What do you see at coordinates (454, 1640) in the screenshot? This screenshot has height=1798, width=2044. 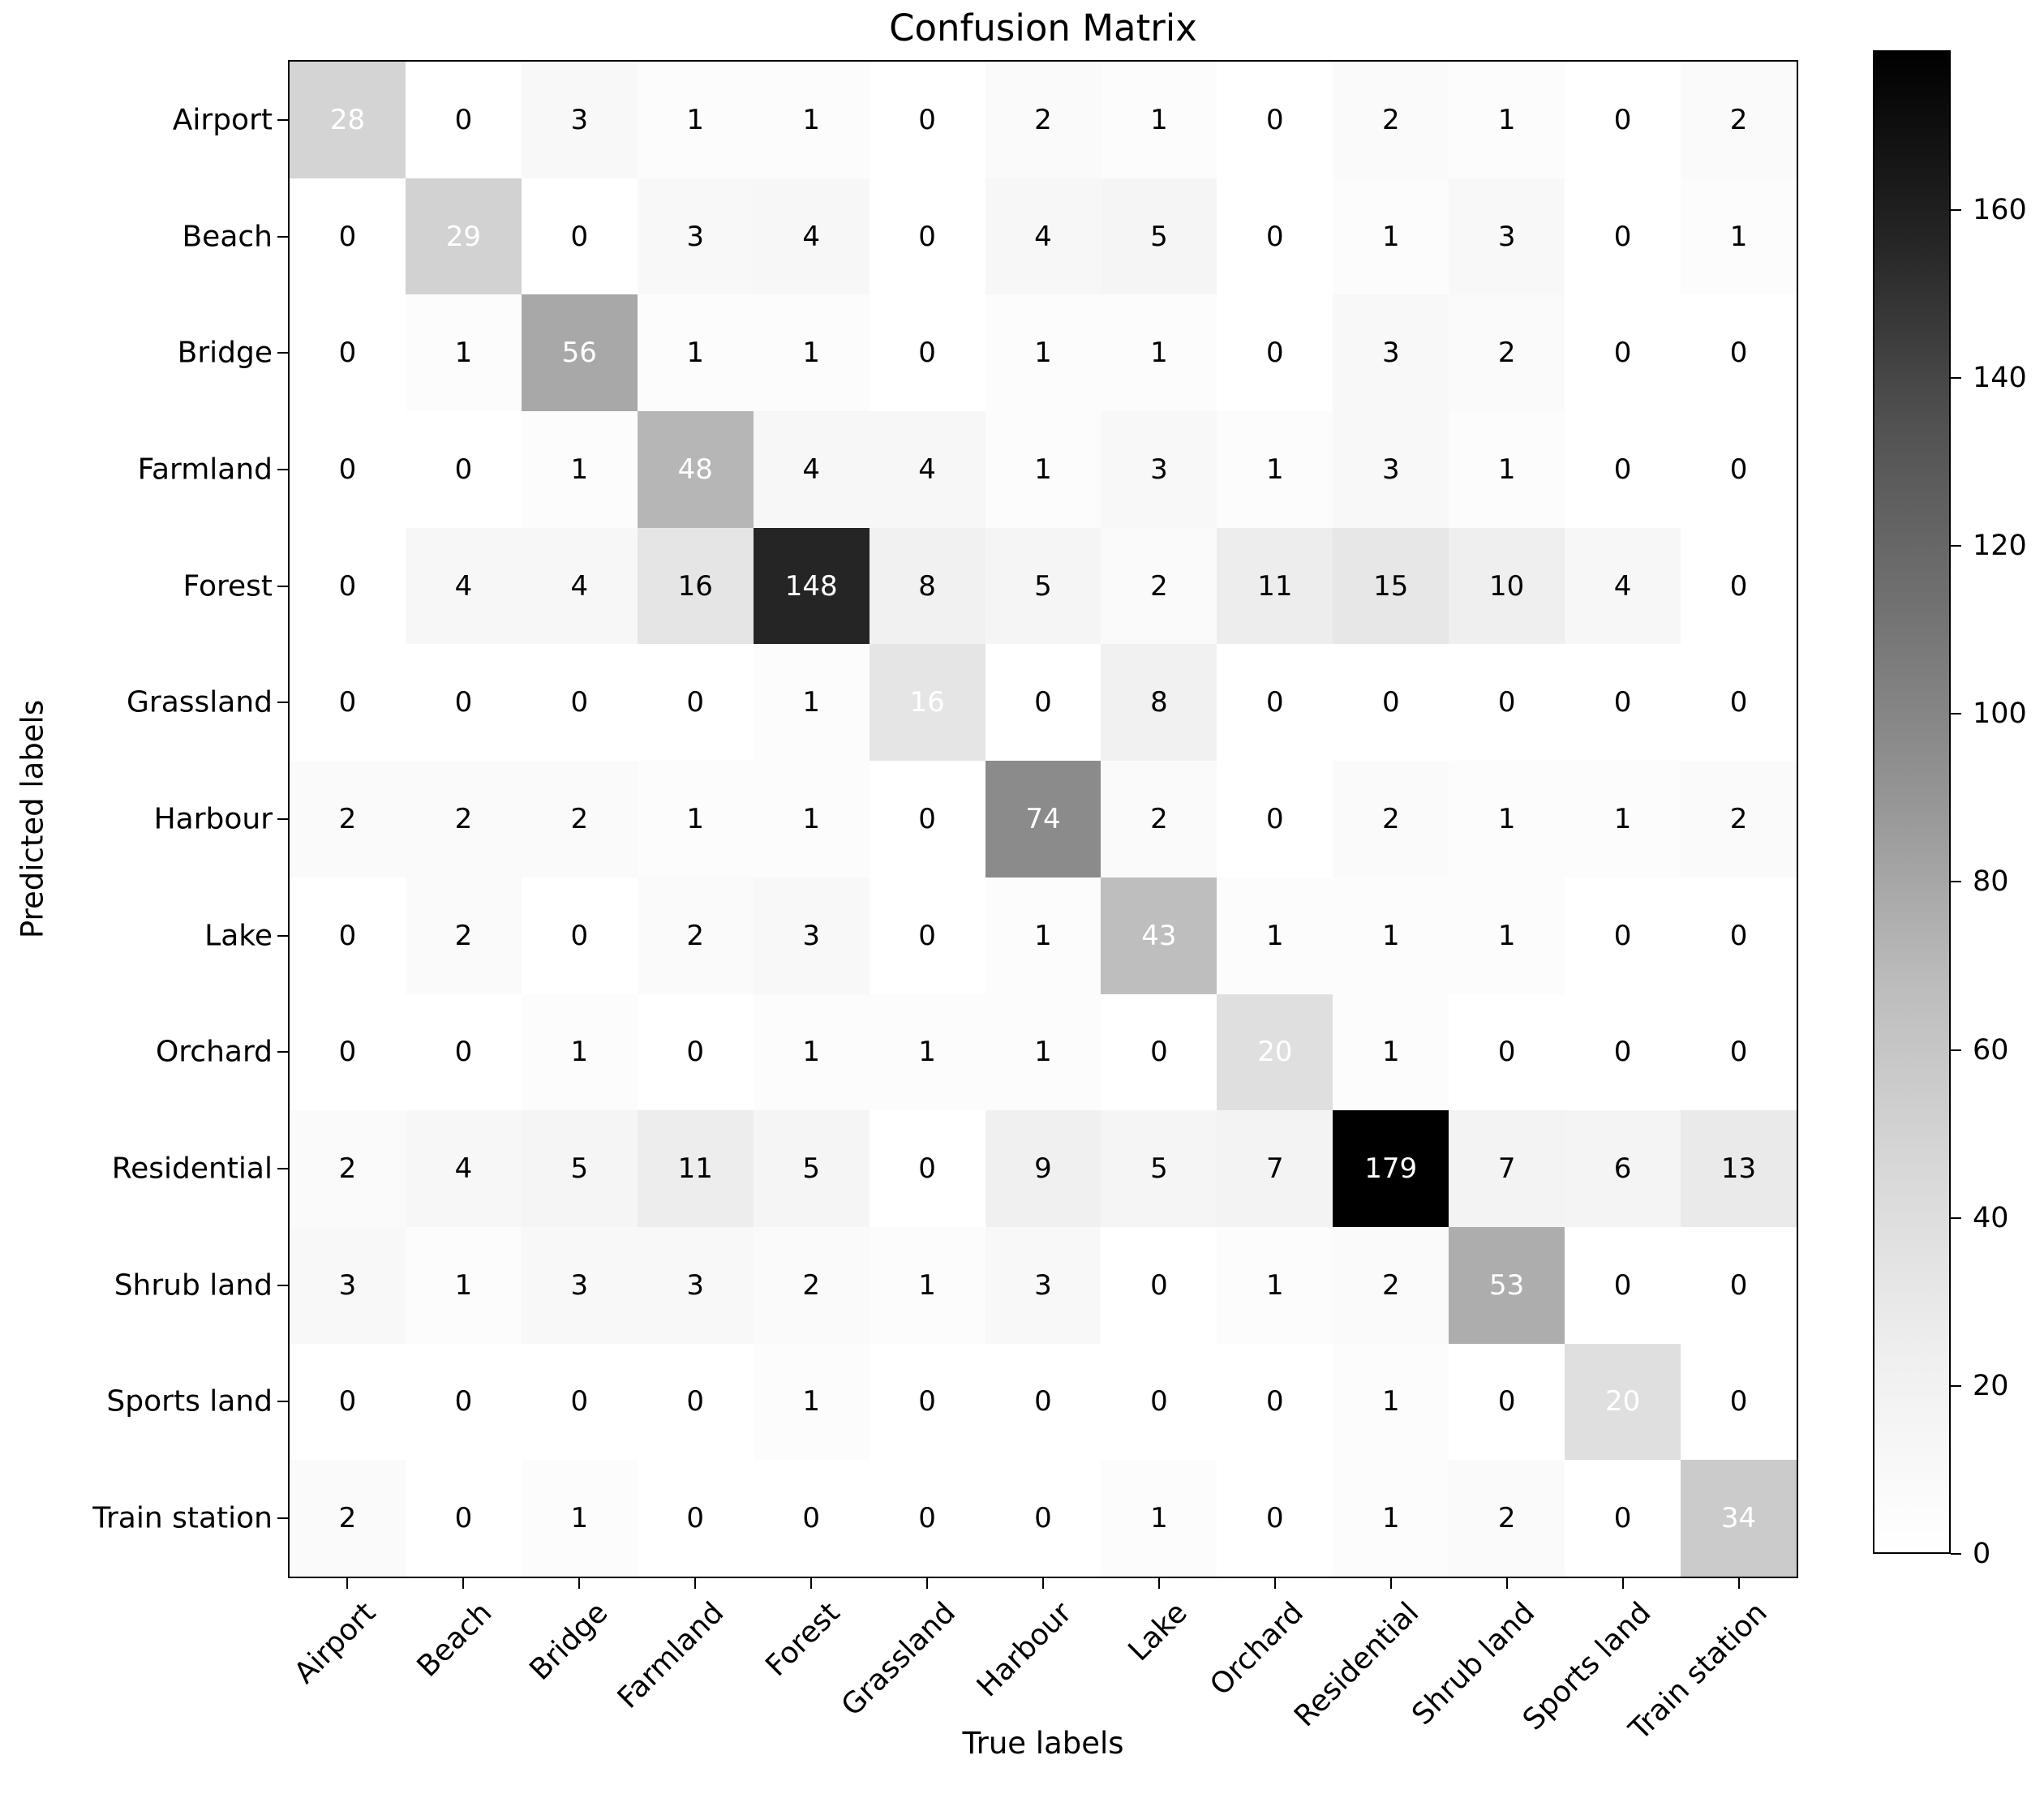 I see `x-tick-label: Beach` at bounding box center [454, 1640].